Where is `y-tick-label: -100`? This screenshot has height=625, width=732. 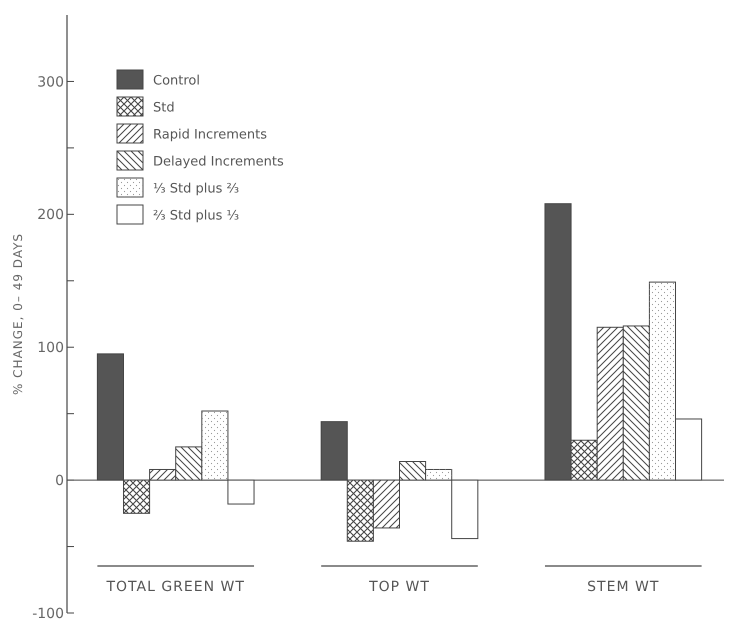 y-tick-label: -100 is located at coordinates (48, 614).